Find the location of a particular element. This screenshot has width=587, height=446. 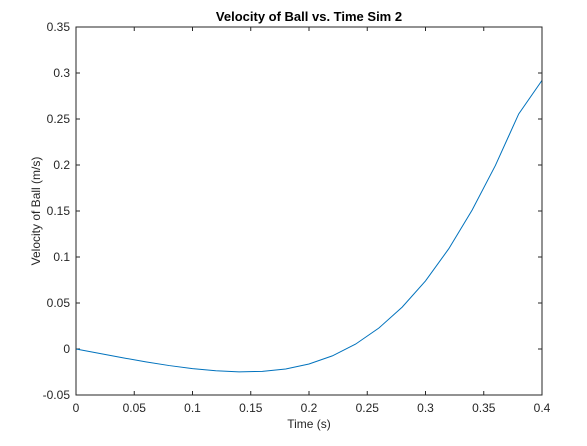

y-tick-label: 0.2 is located at coordinates (61, 165).